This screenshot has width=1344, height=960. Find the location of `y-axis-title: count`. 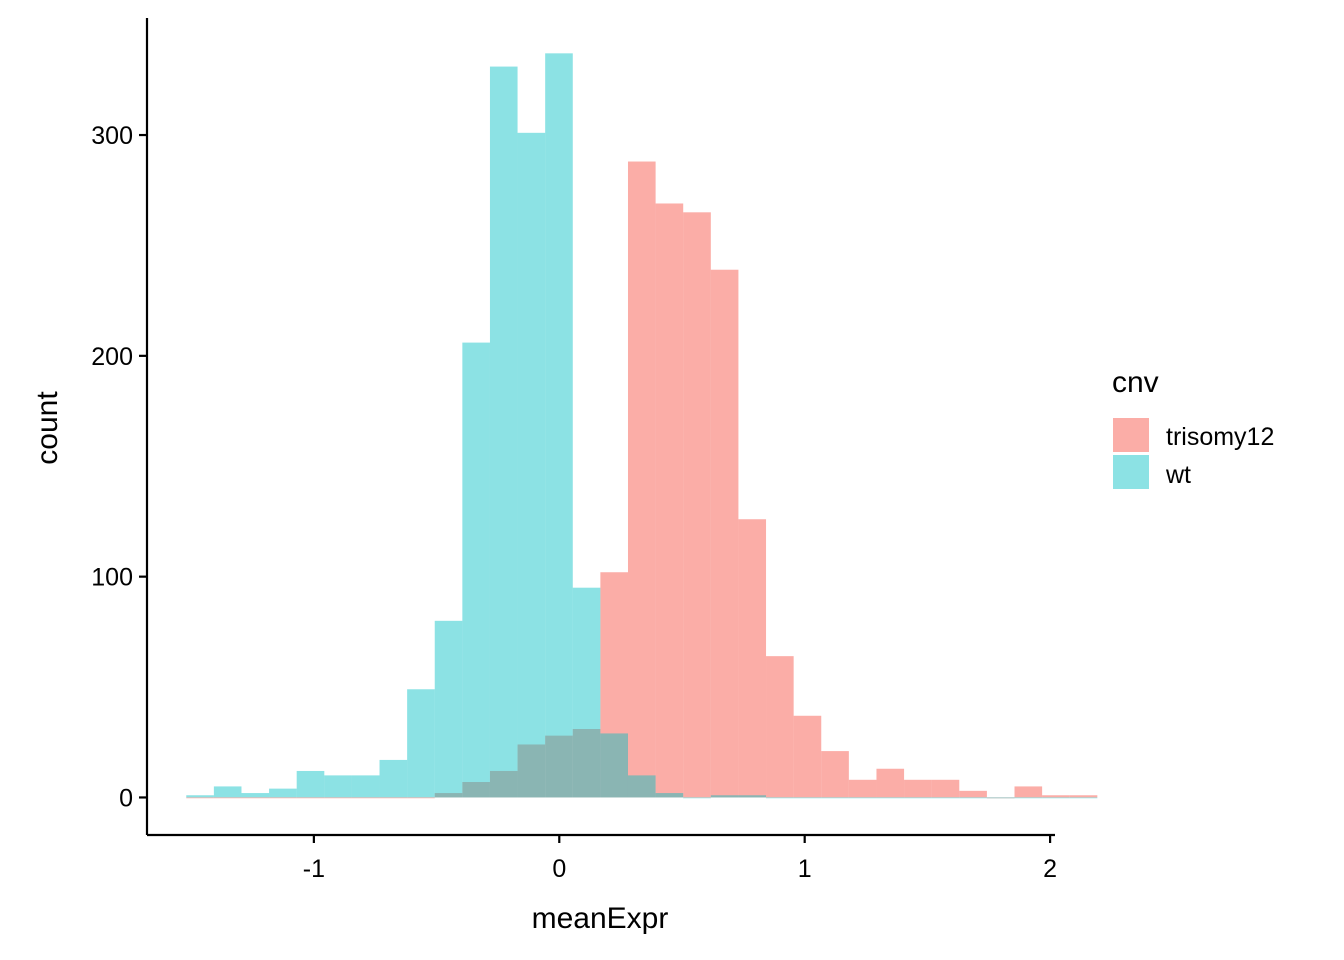

y-axis-title: count is located at coordinates (47, 428).